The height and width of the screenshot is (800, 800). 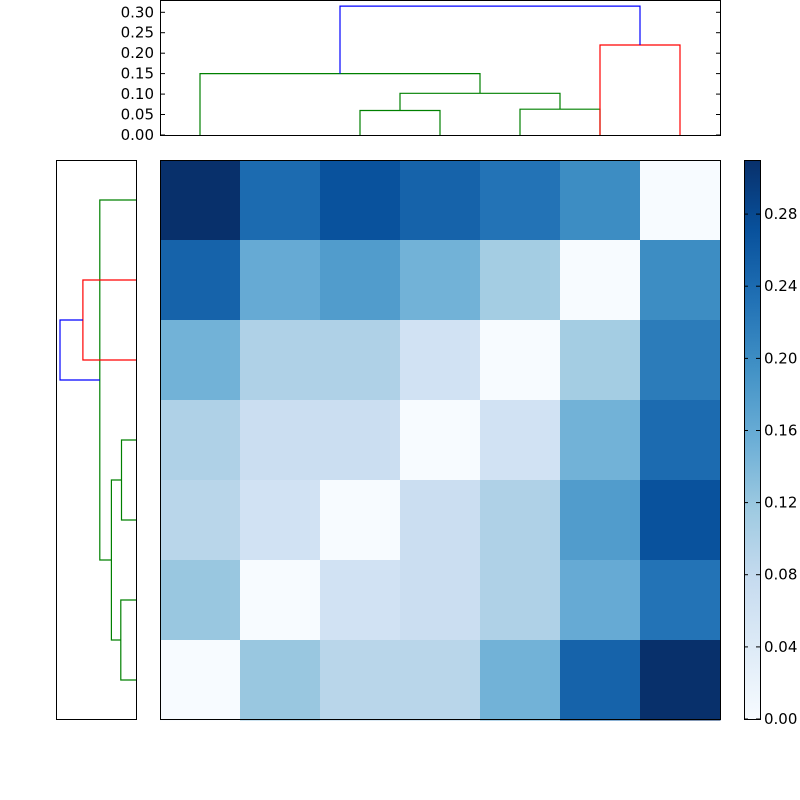 What do you see at coordinates (200, 680) in the screenshot?
I see `heatmap-cell-r6-c0` at bounding box center [200, 680].